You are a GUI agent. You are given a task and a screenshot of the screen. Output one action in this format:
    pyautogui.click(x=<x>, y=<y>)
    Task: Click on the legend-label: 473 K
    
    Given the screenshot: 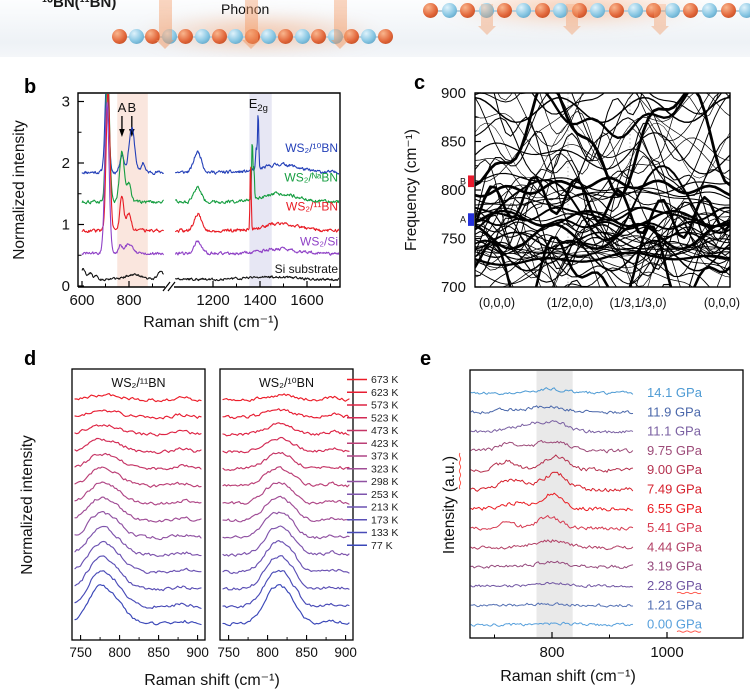 What is the action you would take?
    pyautogui.click(x=384, y=431)
    